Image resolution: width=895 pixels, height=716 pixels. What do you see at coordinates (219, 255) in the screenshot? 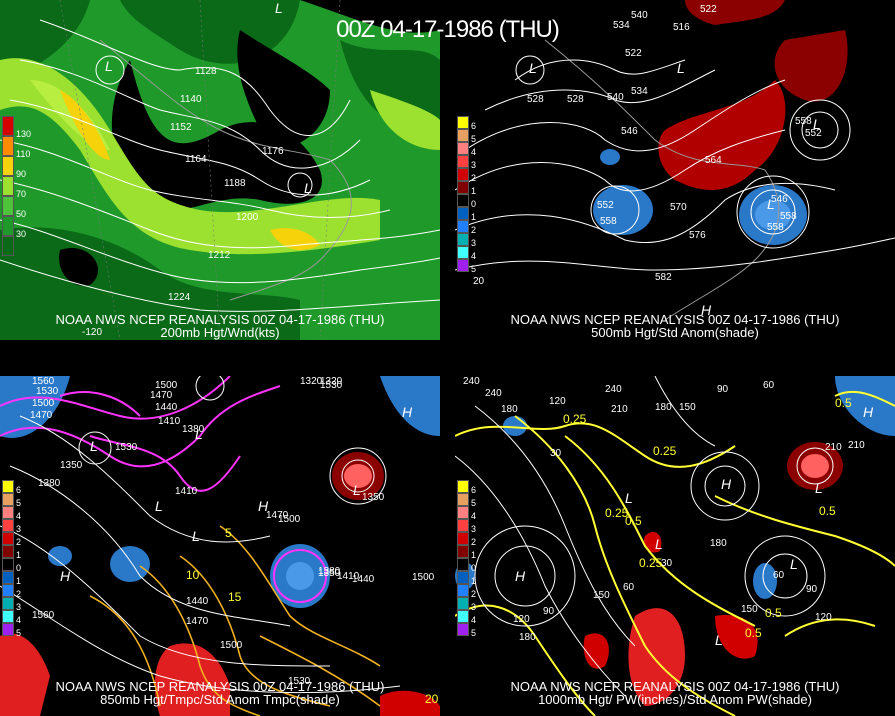
I see `contour-label: 1212` at bounding box center [219, 255].